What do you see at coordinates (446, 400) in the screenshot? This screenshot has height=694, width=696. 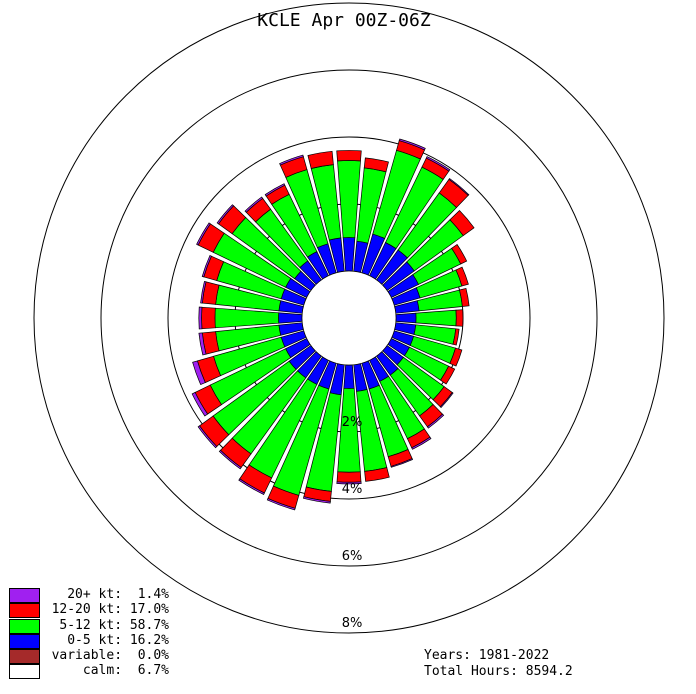 I see `bar-dir-130-20plus` at bounding box center [446, 400].